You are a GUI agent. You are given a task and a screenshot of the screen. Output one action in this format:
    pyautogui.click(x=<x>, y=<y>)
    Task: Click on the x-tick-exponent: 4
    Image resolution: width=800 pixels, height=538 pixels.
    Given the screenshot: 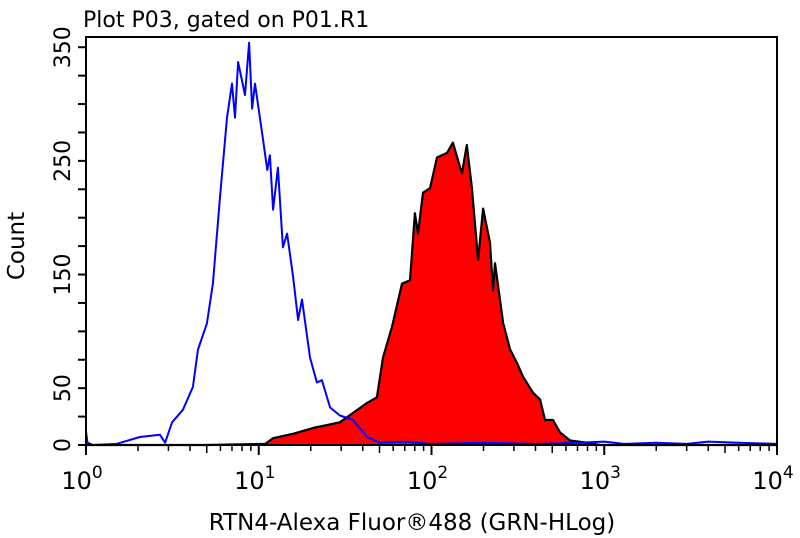 What is the action you would take?
    pyautogui.click(x=788, y=473)
    